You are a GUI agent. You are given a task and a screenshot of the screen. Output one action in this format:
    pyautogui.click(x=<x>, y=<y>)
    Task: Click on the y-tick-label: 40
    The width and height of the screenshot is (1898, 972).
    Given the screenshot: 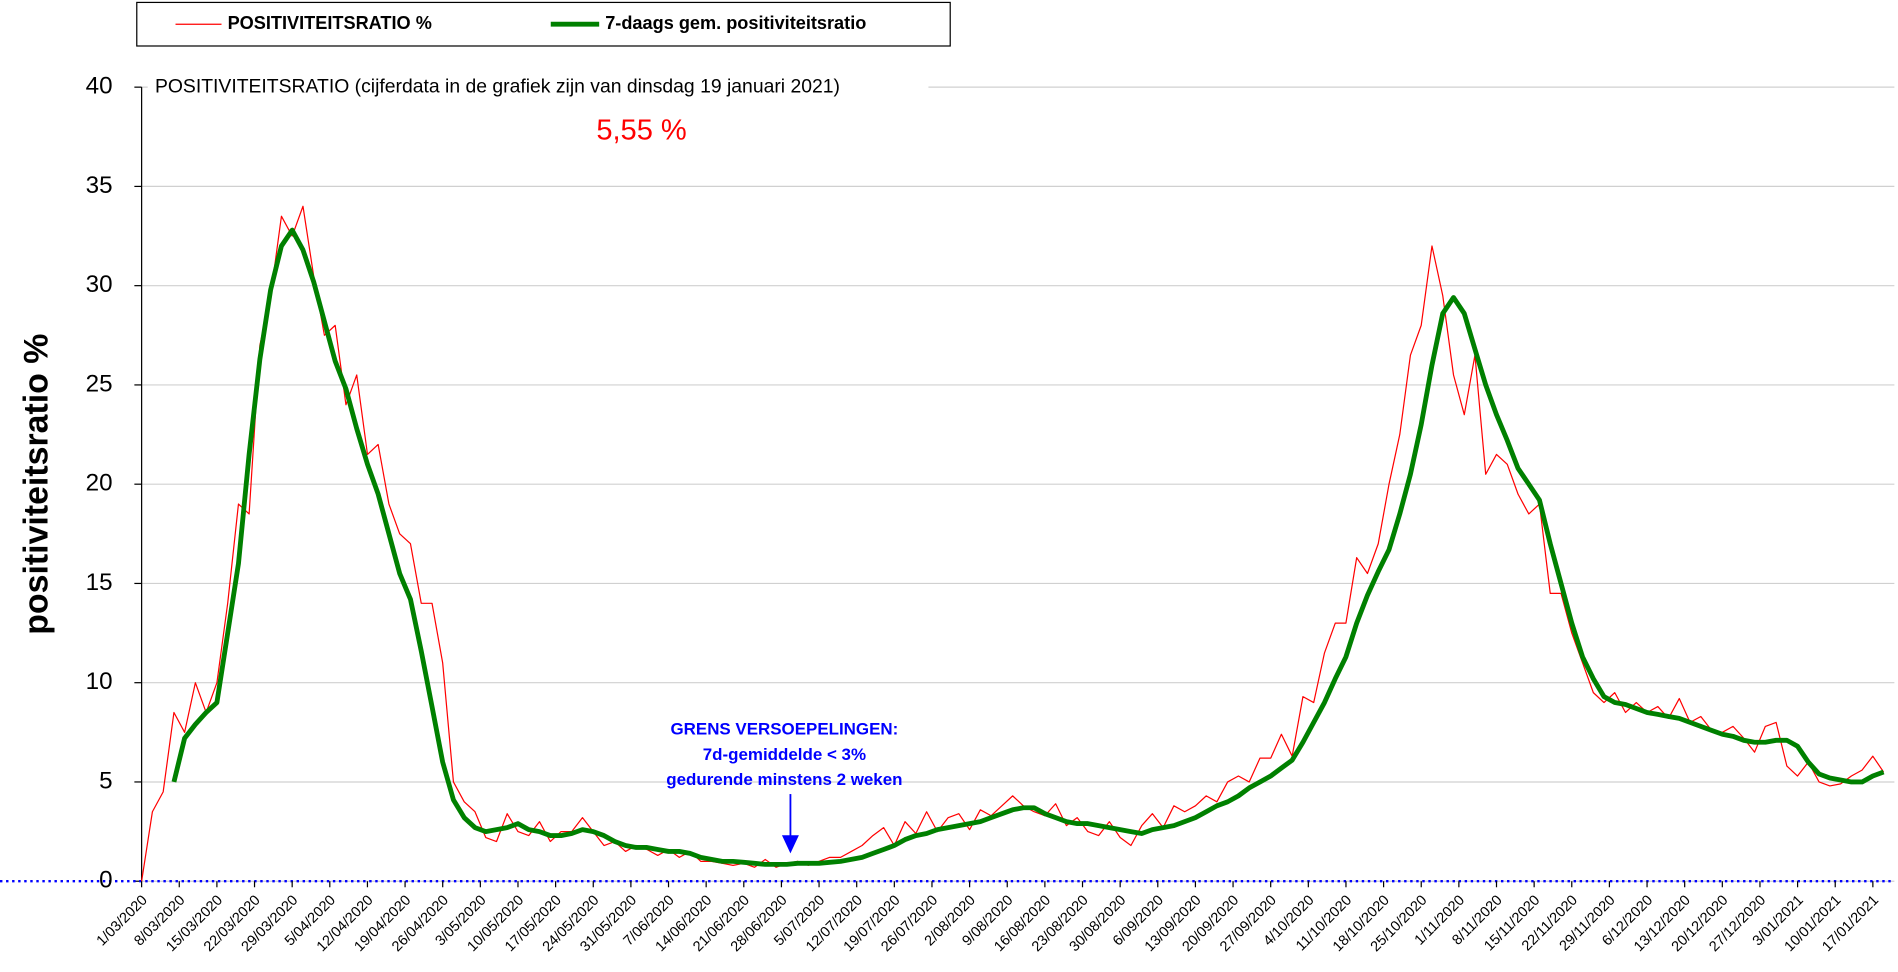 What is the action you would take?
    pyautogui.click(x=99, y=86)
    